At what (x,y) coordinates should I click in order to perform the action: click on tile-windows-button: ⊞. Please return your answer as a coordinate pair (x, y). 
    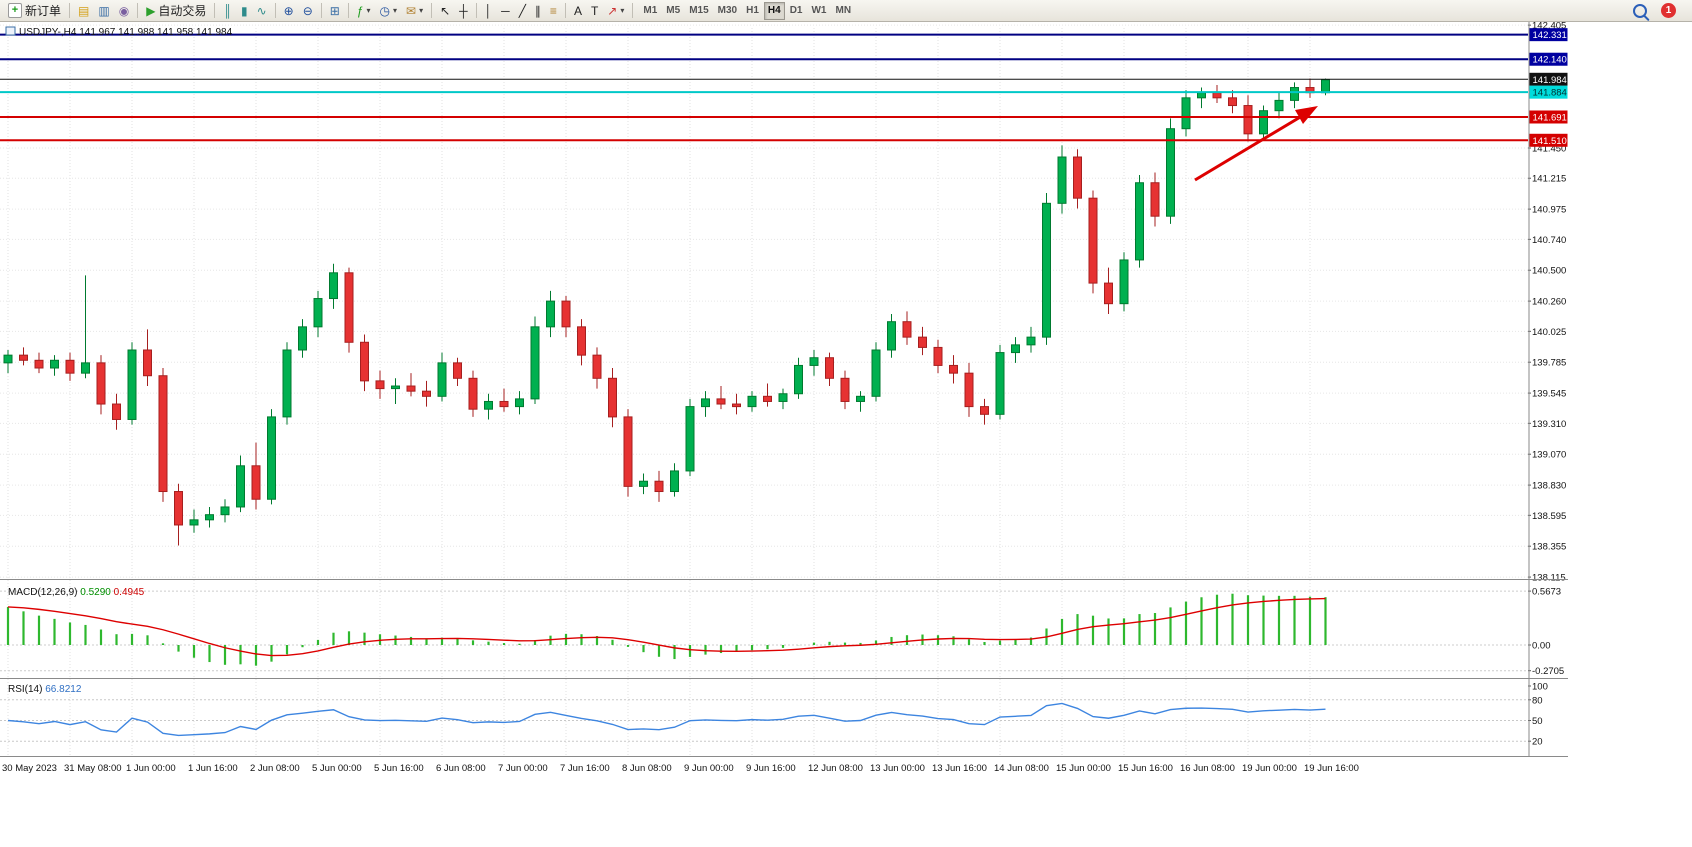
    Looking at the image, I should click on (335, 11).